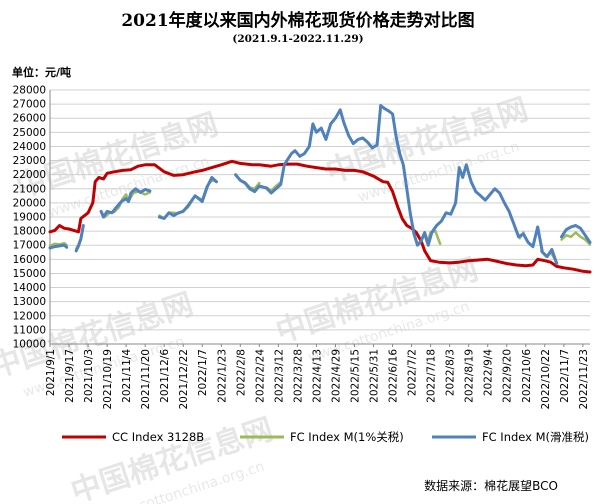 The image size is (596, 504). Describe the element at coordinates (29, 161) in the screenshot. I see `y-tick-label: 23000` at that location.